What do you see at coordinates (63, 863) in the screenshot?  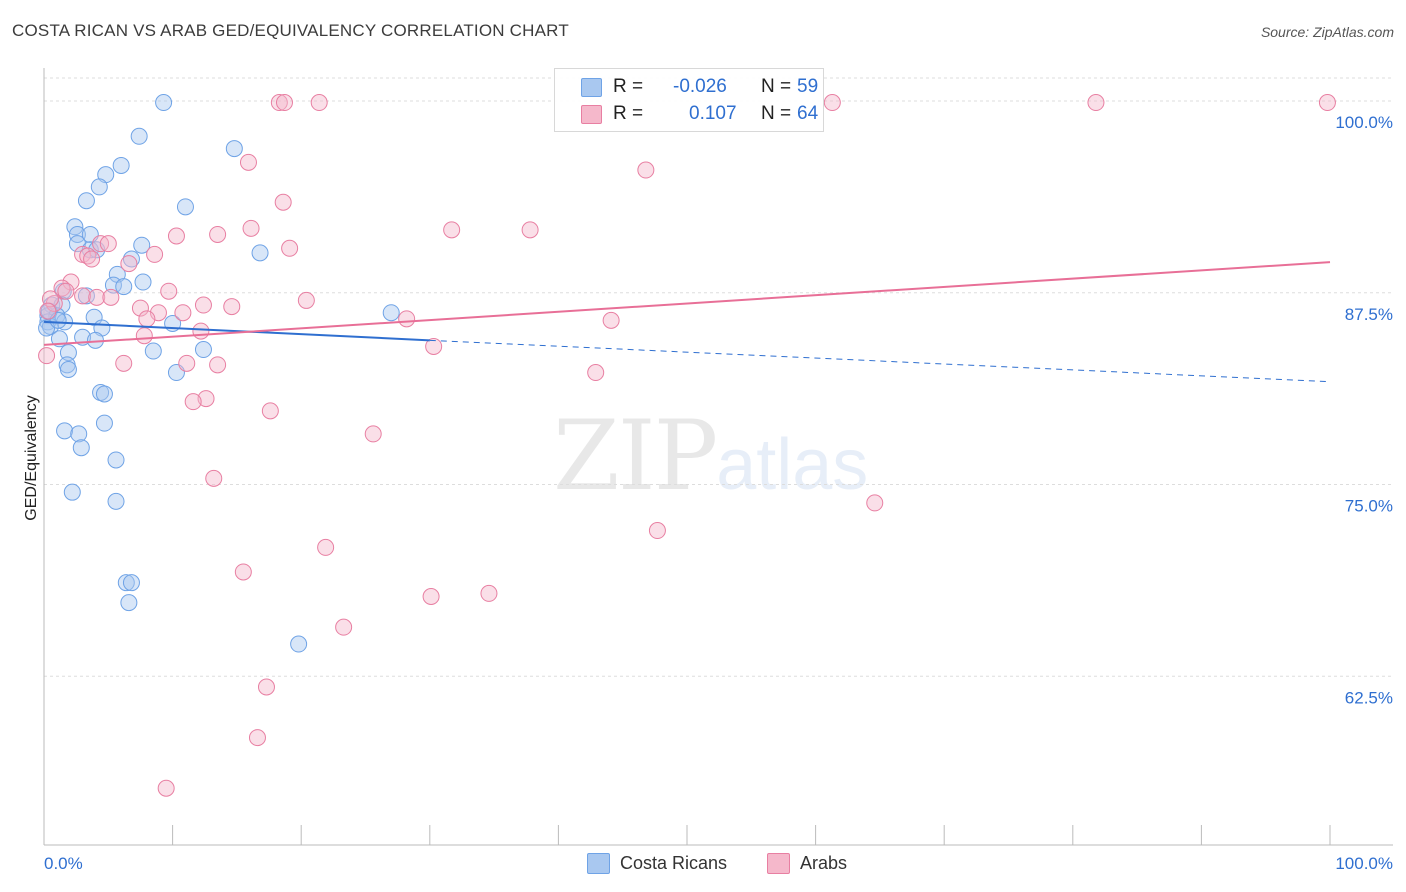 I see `x-tick-label: 0.0%` at bounding box center [63, 863].